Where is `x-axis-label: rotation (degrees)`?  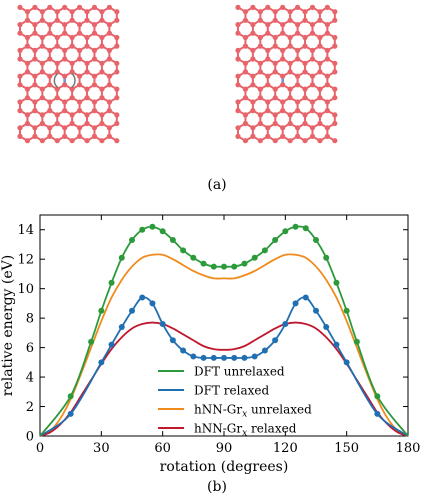 x-axis-label: rotation (degrees) is located at coordinates (224, 467).